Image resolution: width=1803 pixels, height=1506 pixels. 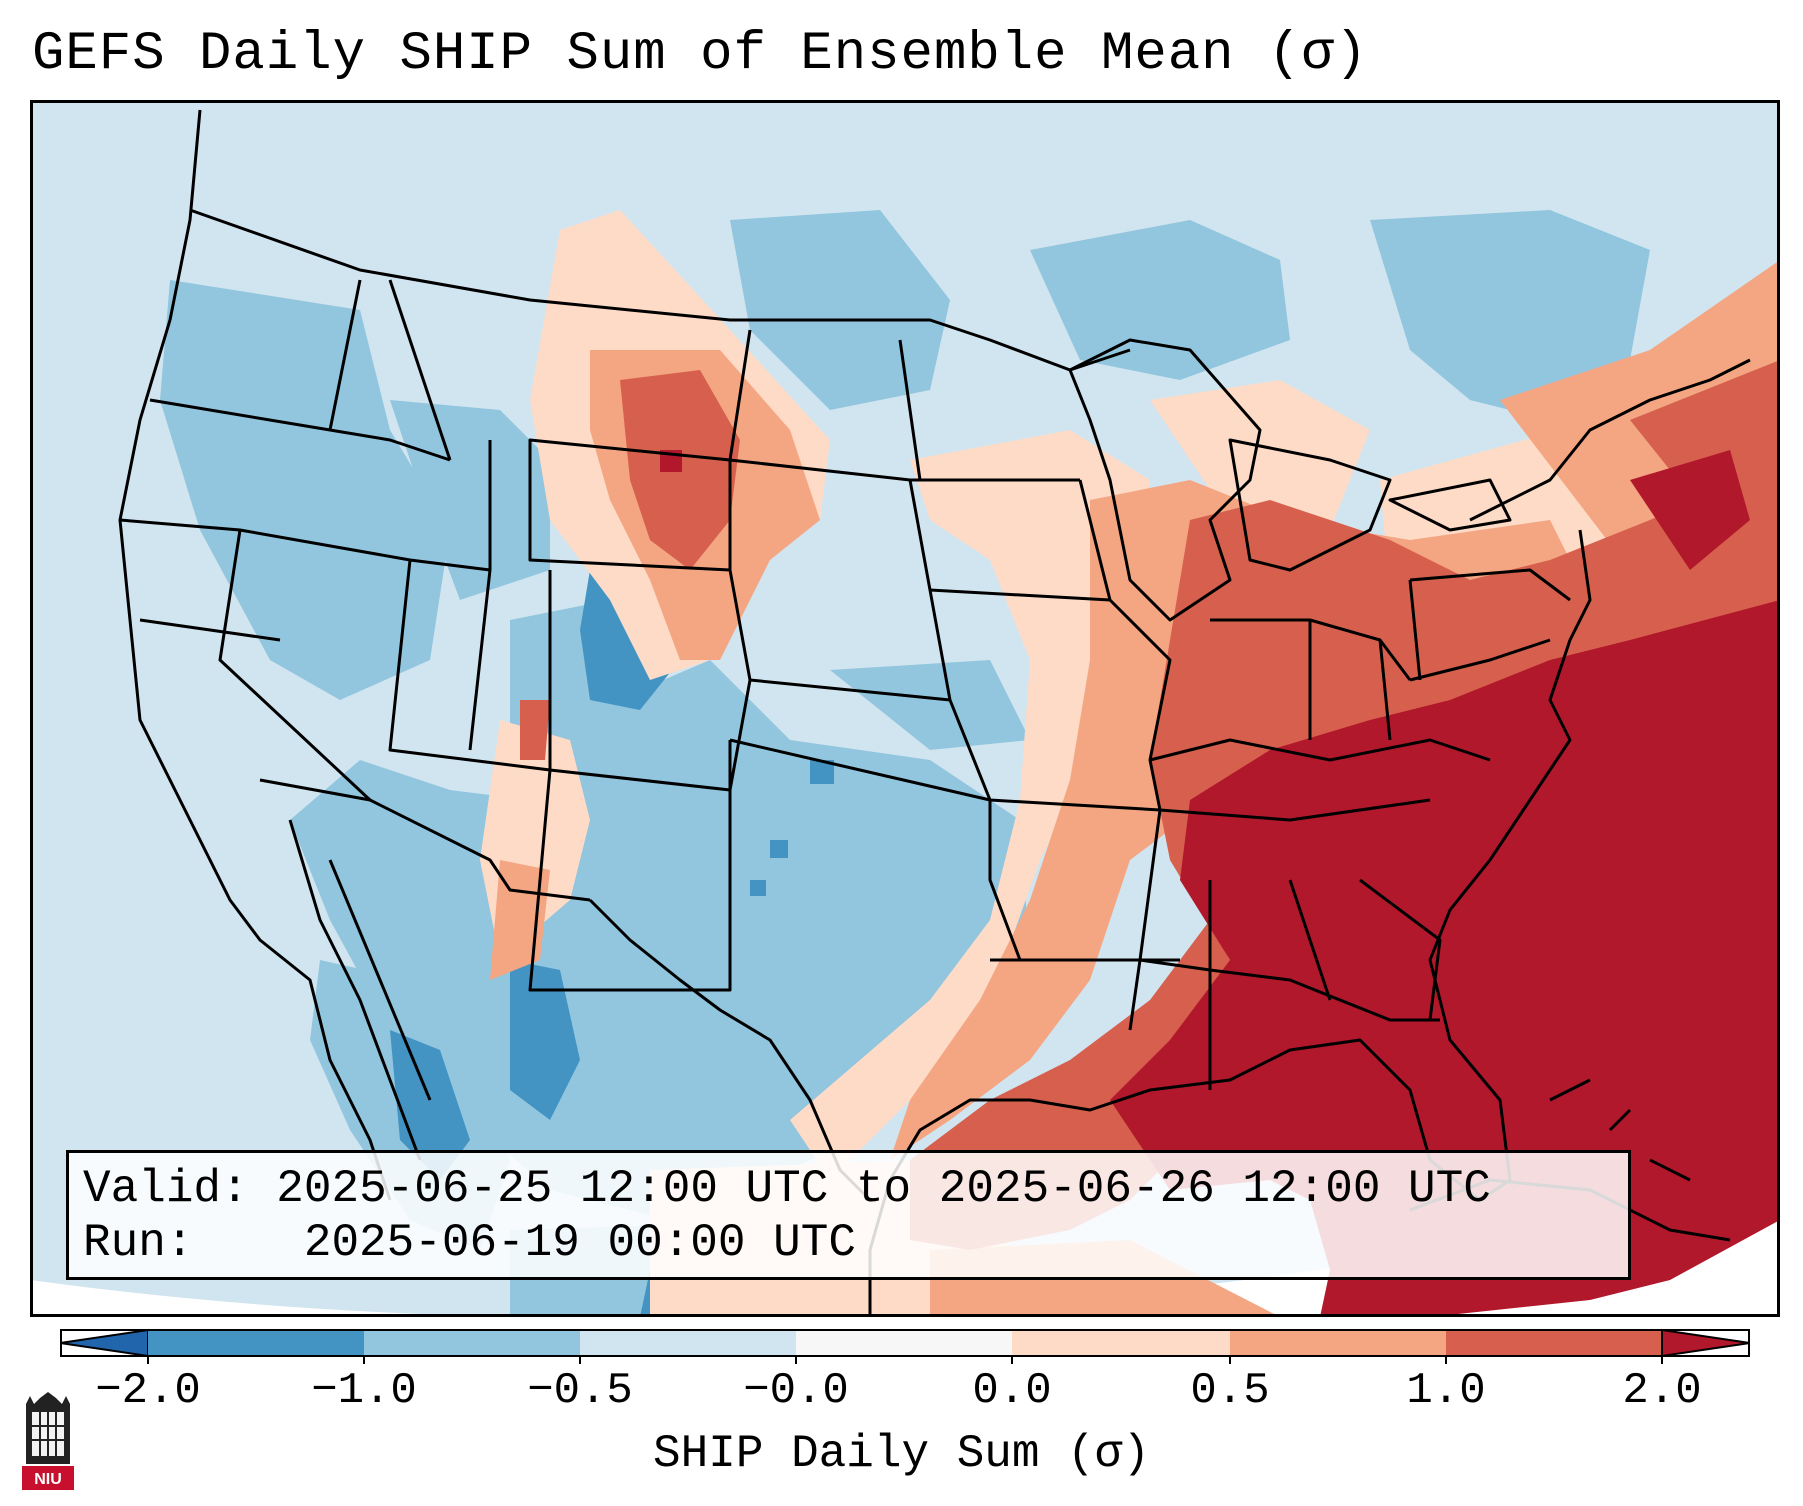 I want to click on colorbar-tick-2: −0.5, so click(x=580, y=1391).